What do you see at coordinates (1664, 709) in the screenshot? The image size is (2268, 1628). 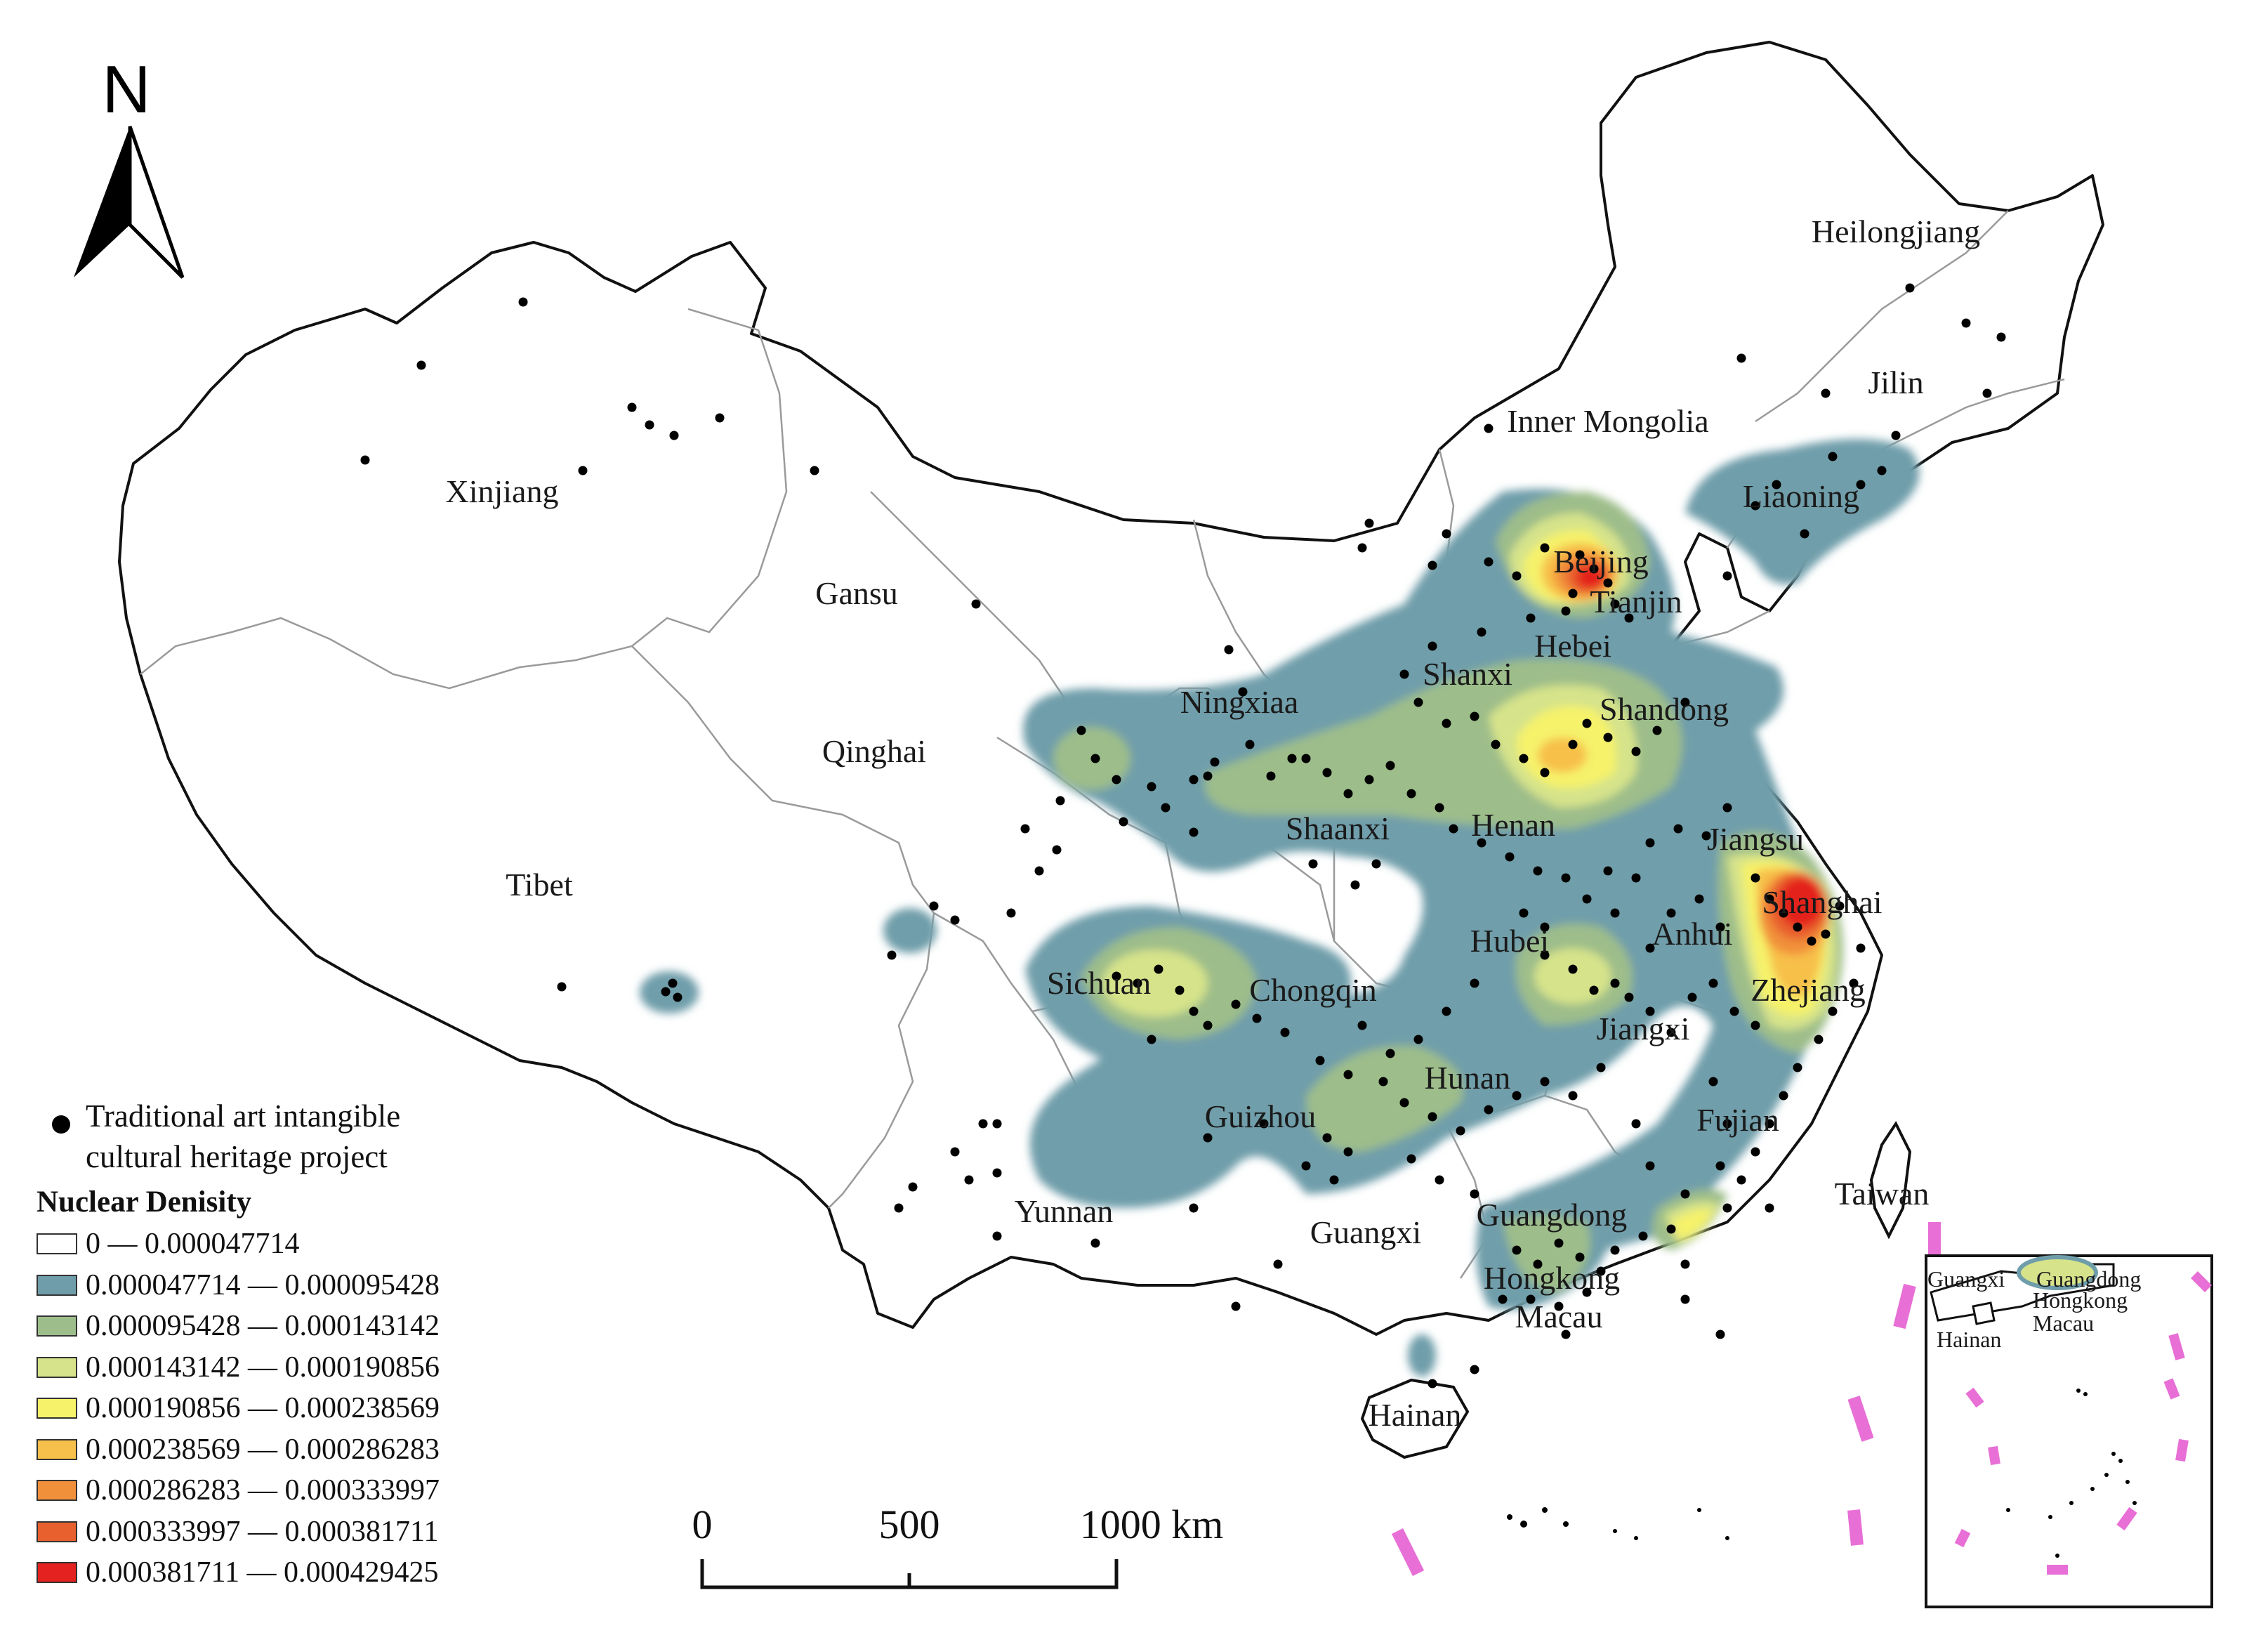 I see `province-label-shandong: Shandong` at bounding box center [1664, 709].